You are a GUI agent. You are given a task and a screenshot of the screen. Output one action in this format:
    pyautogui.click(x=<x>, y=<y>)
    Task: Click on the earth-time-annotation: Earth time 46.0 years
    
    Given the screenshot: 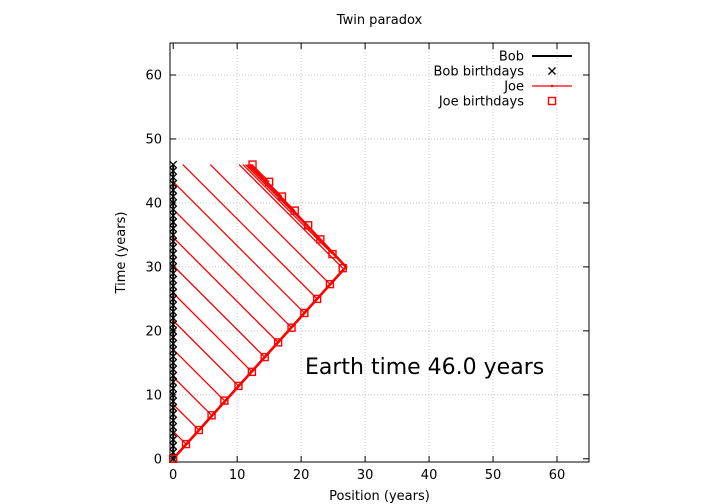 What is the action you would take?
    pyautogui.click(x=424, y=367)
    